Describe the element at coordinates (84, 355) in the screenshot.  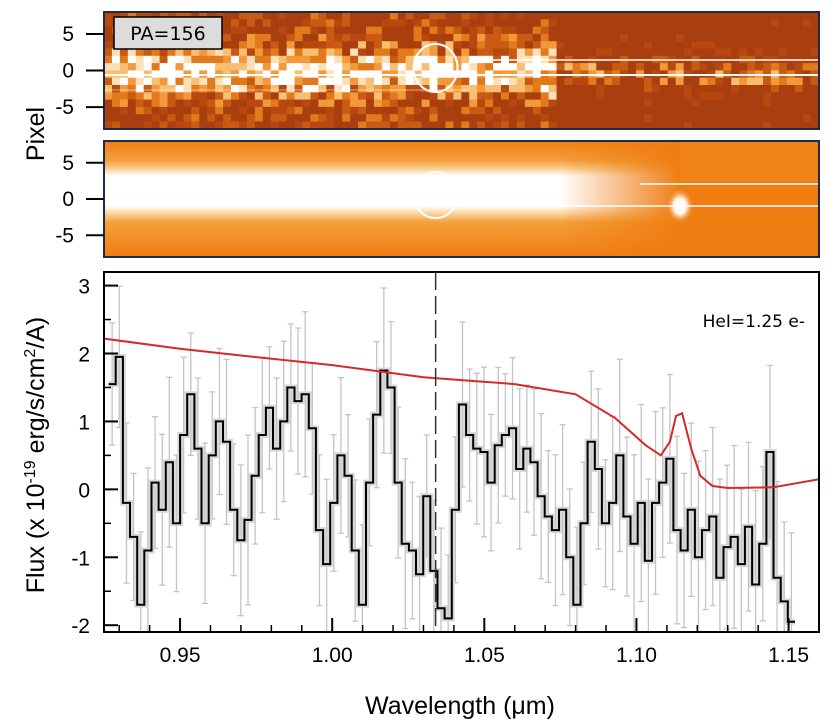
I see `y-tick-label: 2` at that location.